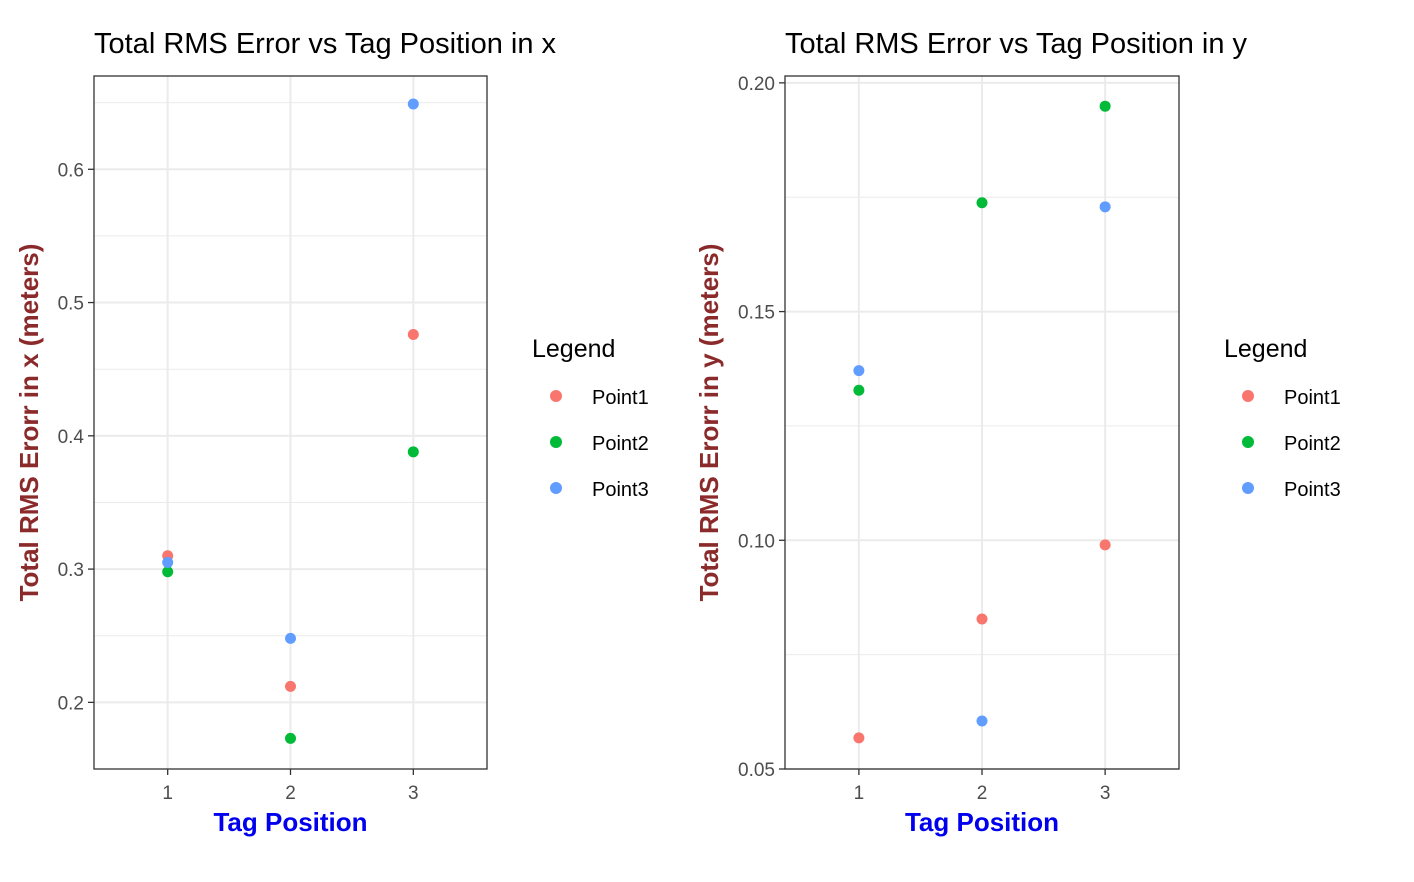 This screenshot has width=1414, height=882. Describe the element at coordinates (71, 437) in the screenshot. I see `y-tick-label: 0.4` at that location.